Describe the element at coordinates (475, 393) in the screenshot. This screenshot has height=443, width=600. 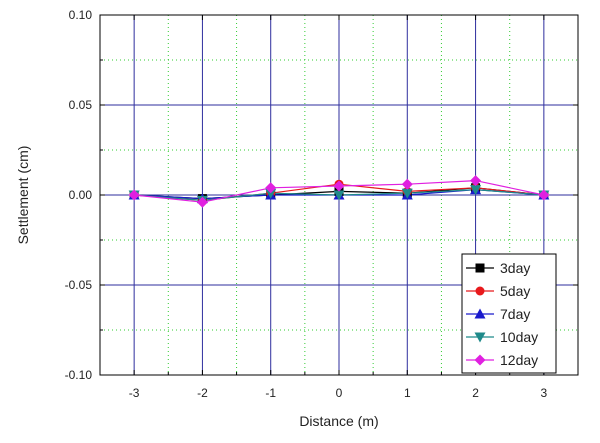
I see `x-tick-label: 2` at that location.